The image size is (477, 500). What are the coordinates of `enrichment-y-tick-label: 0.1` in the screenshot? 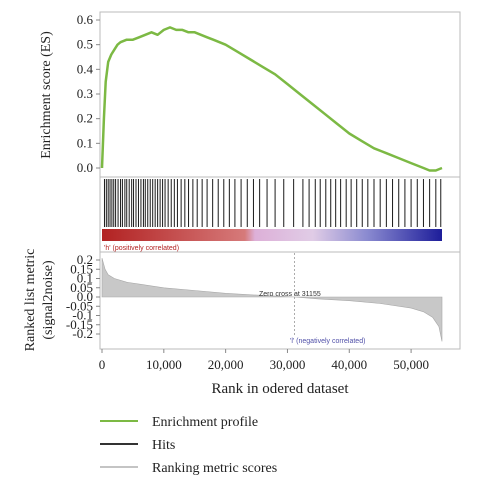 It's located at (85, 142).